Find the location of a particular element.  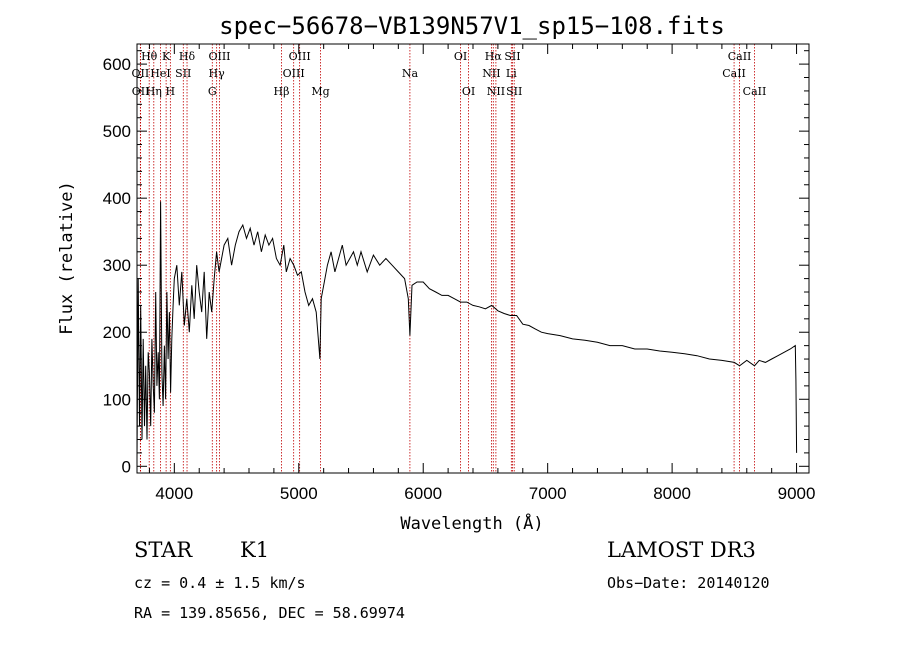

y-axis-label: Flux (relative) is located at coordinates (67, 258).